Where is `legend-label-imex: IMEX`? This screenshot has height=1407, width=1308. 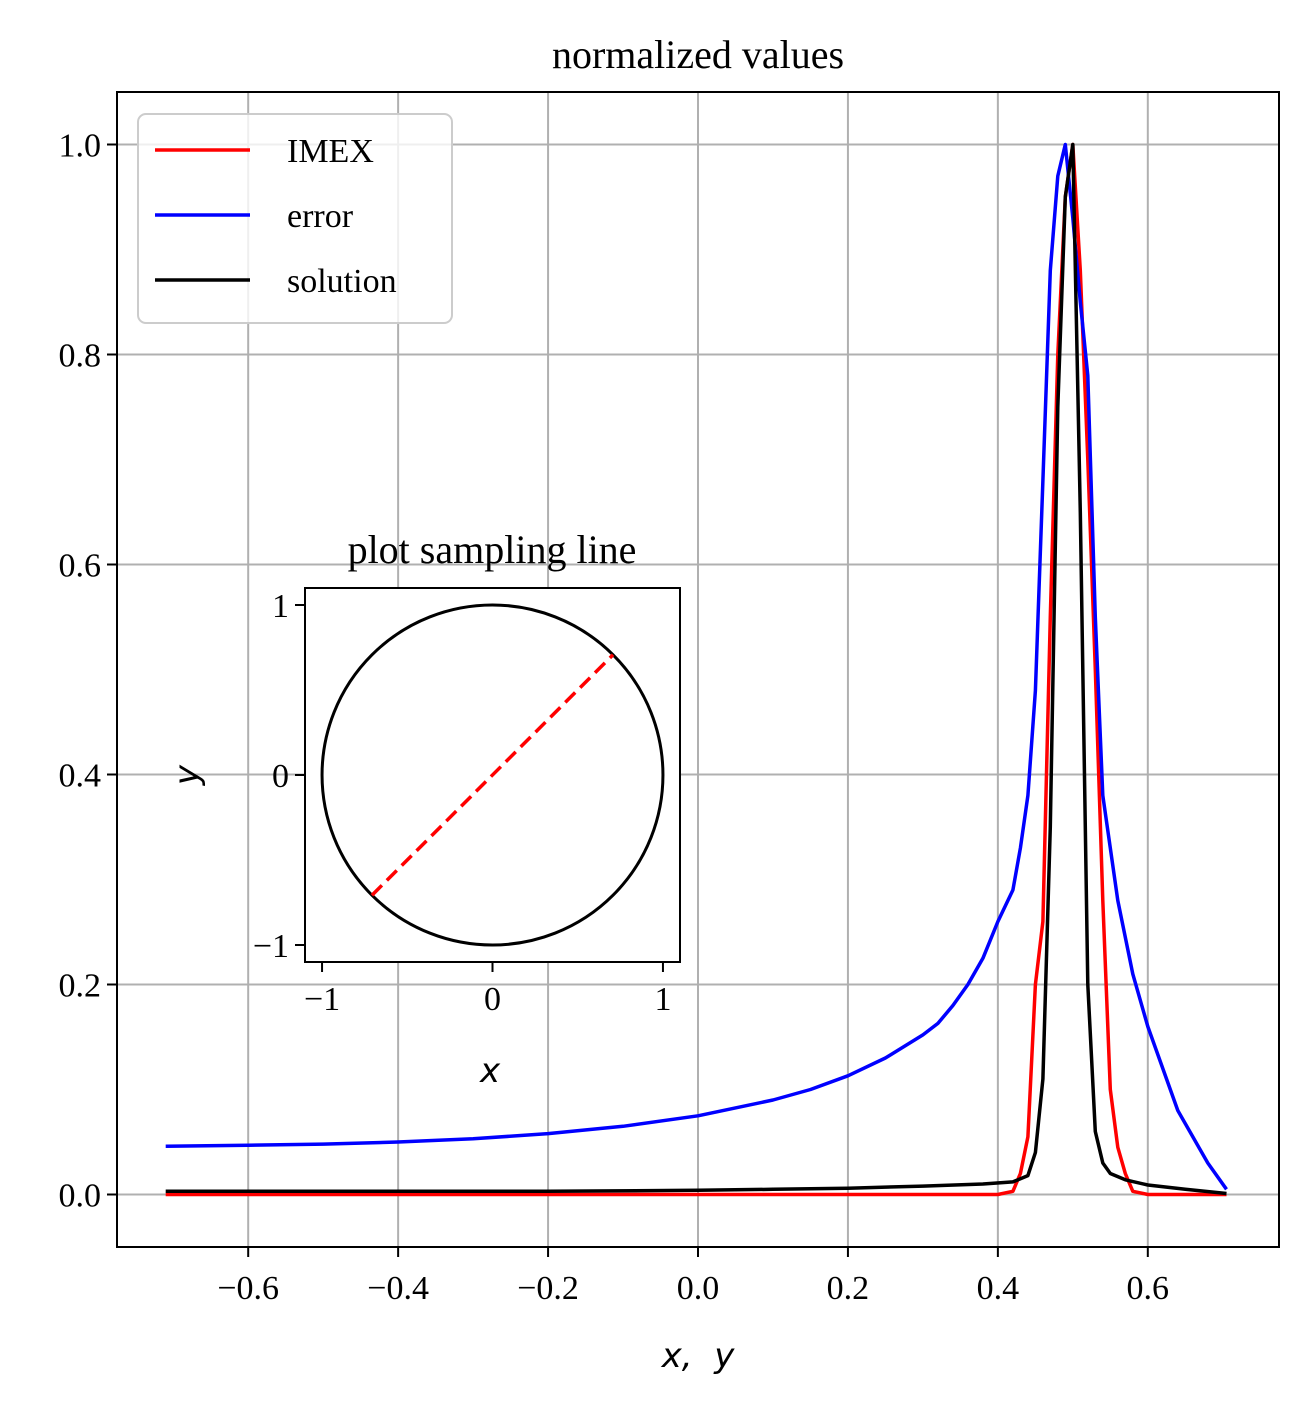
legend-label-imex: IMEX is located at coordinates (330, 151).